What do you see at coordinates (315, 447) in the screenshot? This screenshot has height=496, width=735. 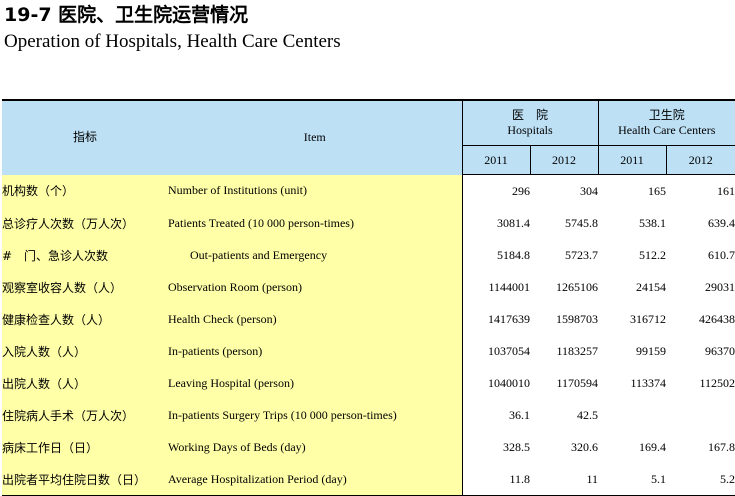 I see `row-item-en: Working Days of Beds (day)` at bounding box center [315, 447].